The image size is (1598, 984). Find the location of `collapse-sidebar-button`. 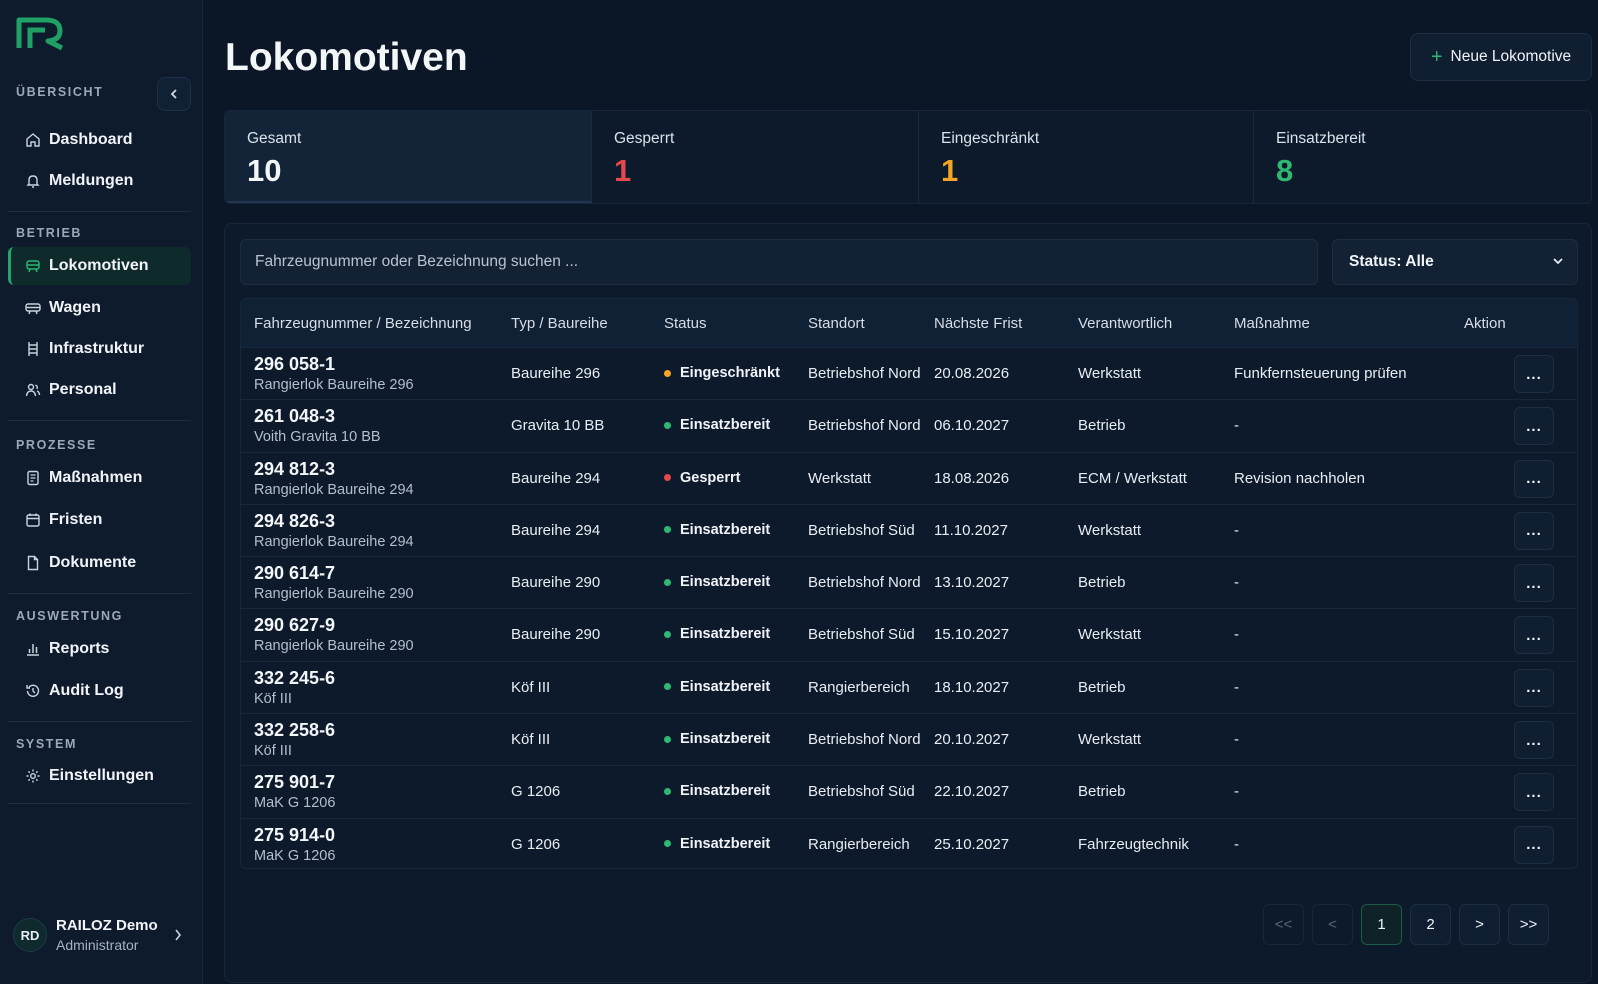

collapse-sidebar-button is located at coordinates (174, 94).